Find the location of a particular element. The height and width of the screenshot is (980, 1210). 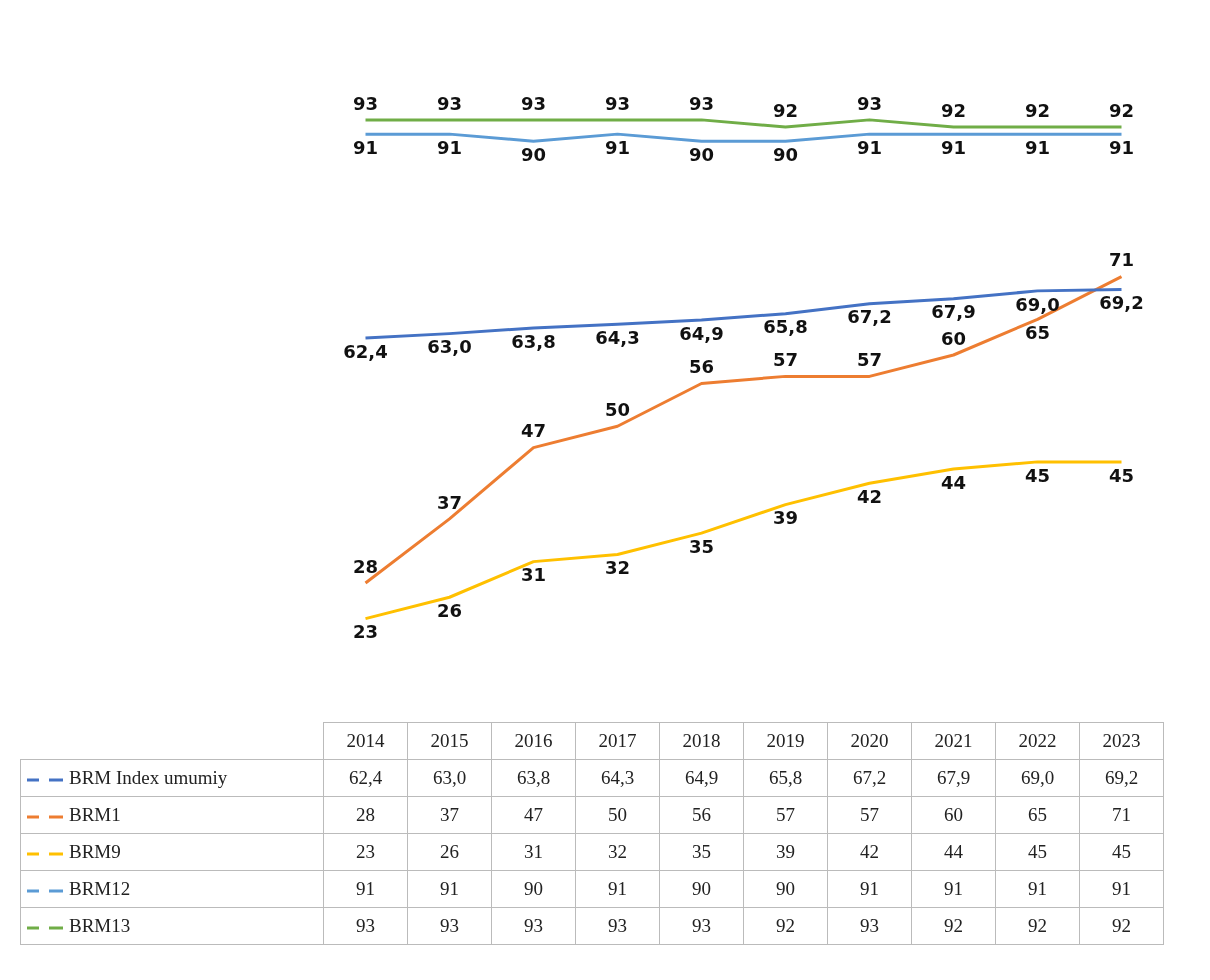

data-label: 60 is located at coordinates (953, 815).